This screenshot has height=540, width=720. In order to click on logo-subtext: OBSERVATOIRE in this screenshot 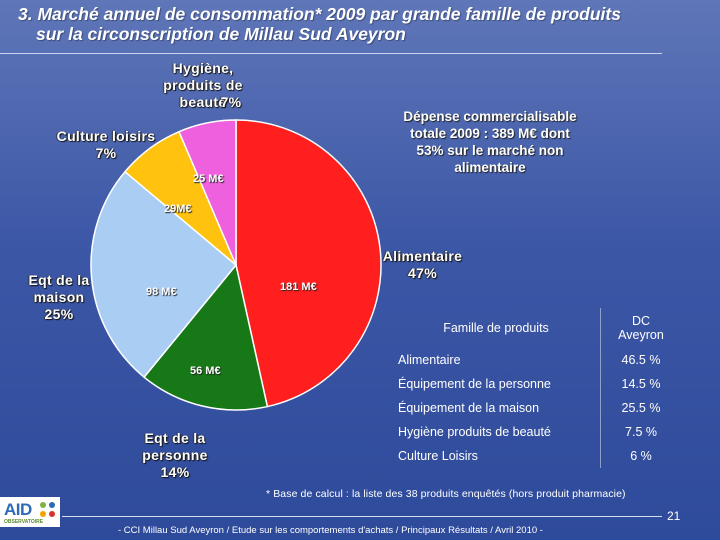, I will do `click(24, 522)`.